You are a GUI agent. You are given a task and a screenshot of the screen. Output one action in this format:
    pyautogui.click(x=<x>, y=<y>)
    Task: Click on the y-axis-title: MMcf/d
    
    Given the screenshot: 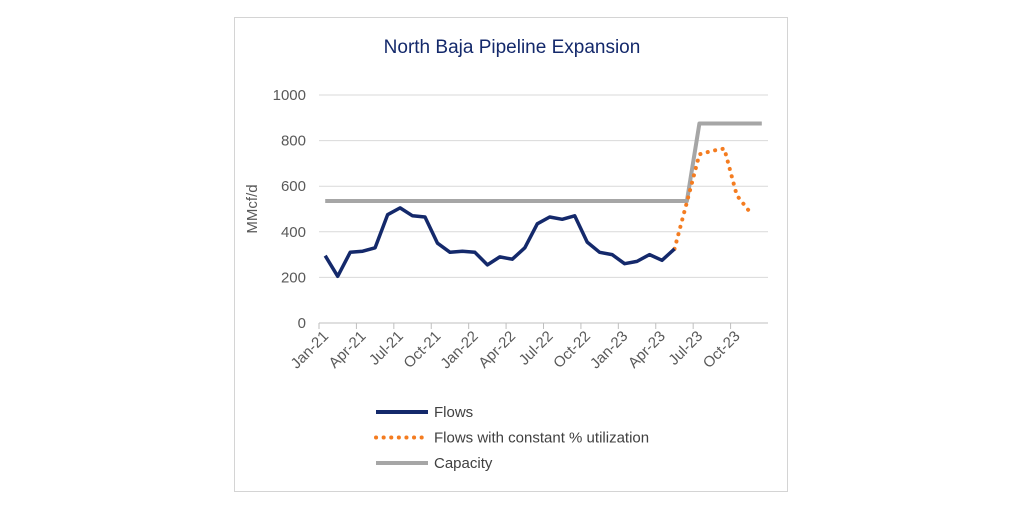 What is the action you would take?
    pyautogui.click(x=252, y=208)
    